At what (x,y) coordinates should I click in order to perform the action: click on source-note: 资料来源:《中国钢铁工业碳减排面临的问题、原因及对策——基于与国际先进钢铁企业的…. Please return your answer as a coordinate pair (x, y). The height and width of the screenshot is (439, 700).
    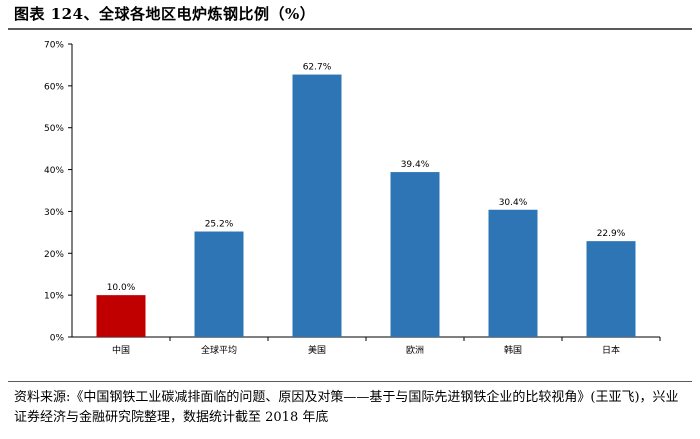
    Looking at the image, I should click on (346, 407).